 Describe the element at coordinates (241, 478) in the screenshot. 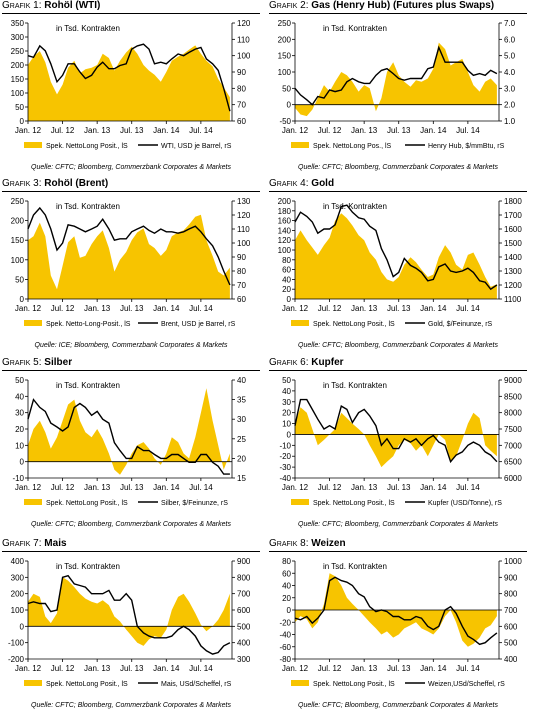

I see `right-tick-label: 15` at that location.